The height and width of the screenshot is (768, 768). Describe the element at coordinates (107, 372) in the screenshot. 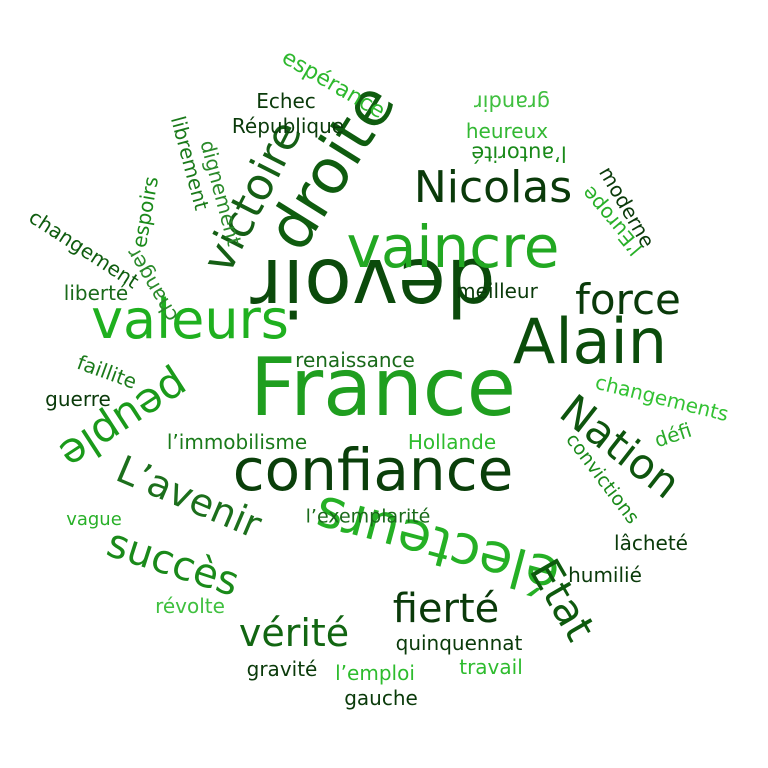

I see `word-faillite: faillite` at that location.